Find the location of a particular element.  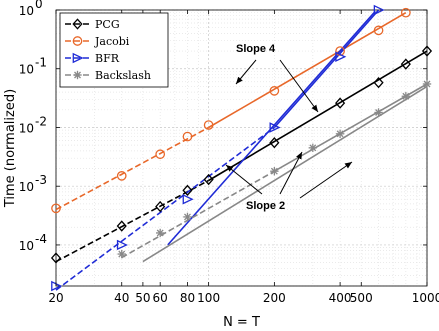

x-tick-label: 60 is located at coordinates (160, 298).